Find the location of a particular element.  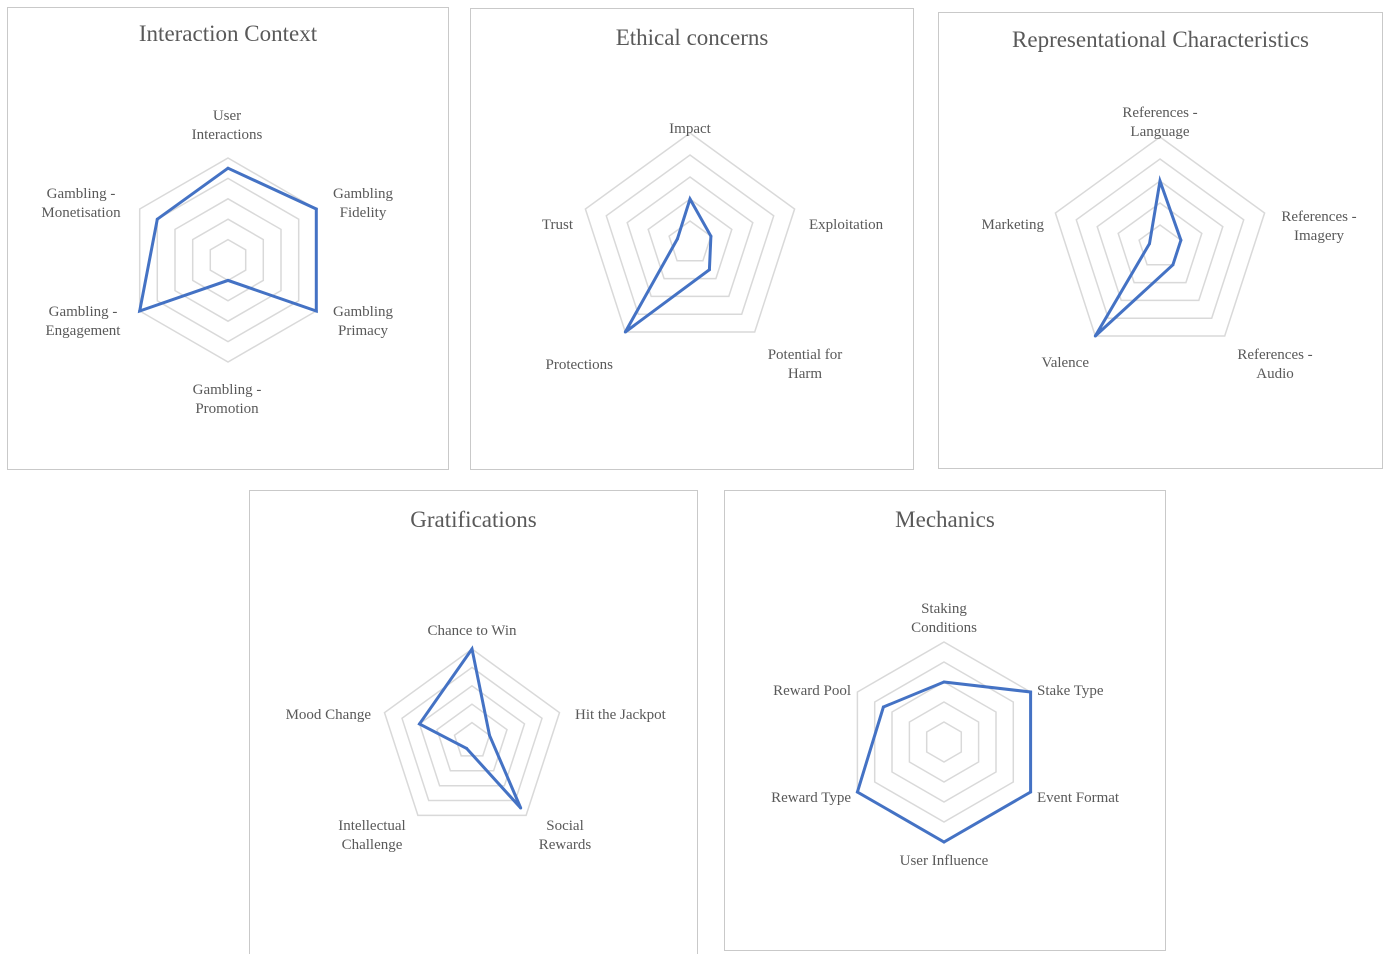

axis-label-user-influence: User Influence is located at coordinates (944, 861).